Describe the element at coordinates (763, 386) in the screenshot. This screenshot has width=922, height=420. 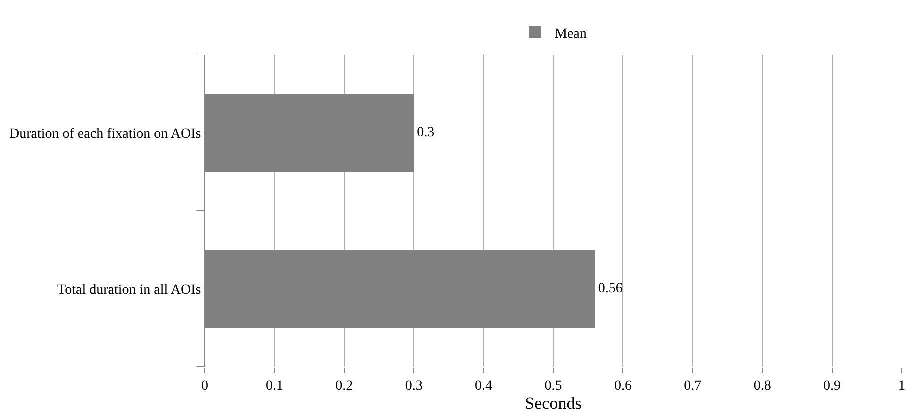
I see `x-tick-label: 0.8` at that location.